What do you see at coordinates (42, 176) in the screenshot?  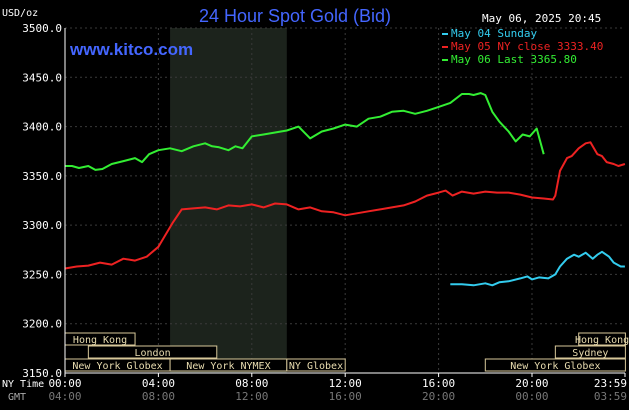 I see `y-tick-label: 3350.0` at bounding box center [42, 176].